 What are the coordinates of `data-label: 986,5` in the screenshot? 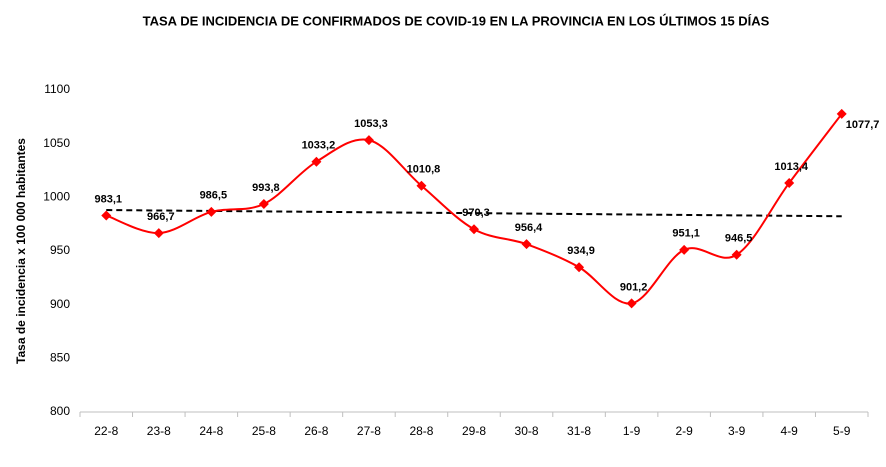 It's located at (214, 196).